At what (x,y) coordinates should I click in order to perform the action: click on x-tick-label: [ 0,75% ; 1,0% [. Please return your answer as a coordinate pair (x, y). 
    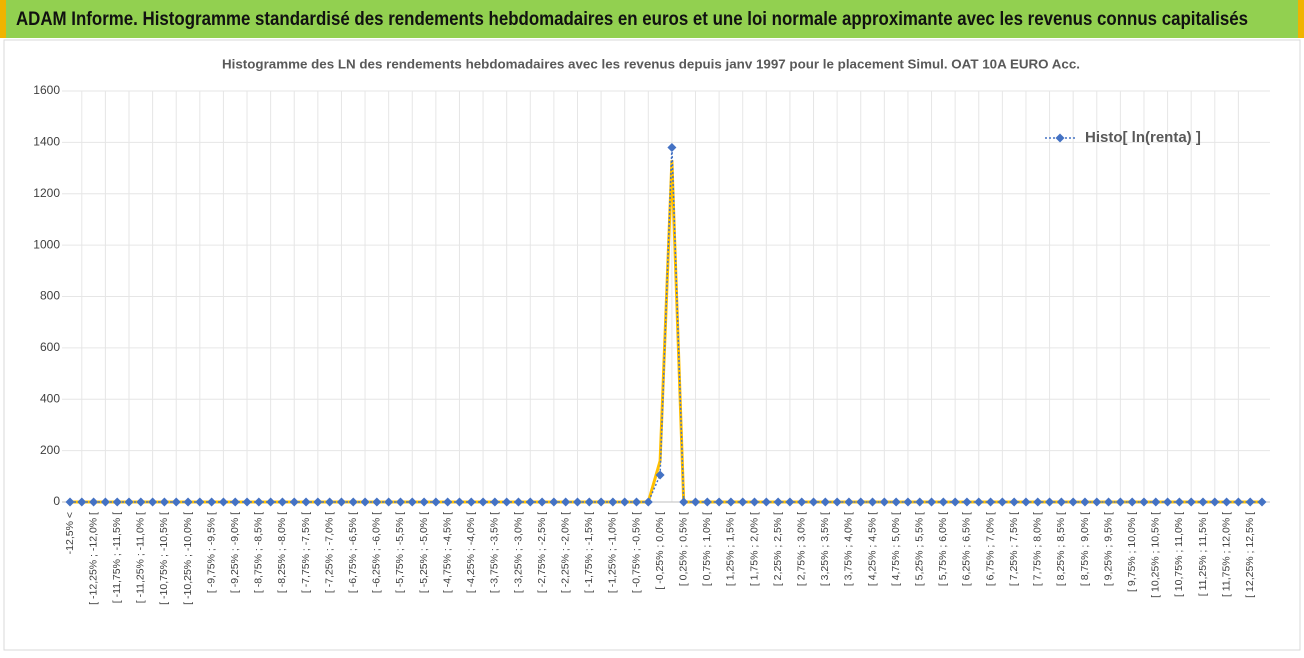
    Looking at the image, I should click on (707, 549).